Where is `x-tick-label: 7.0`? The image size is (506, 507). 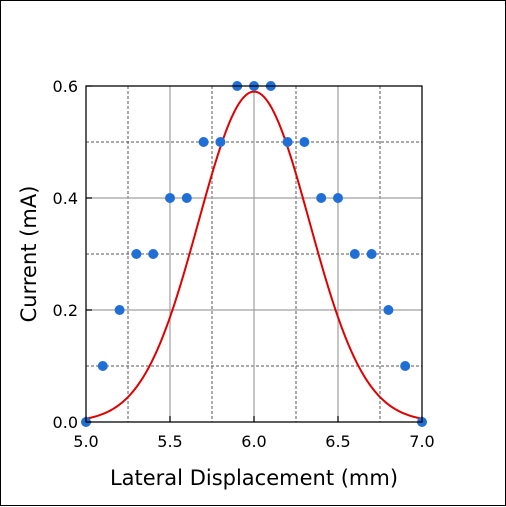 x-tick-label: 7.0 is located at coordinates (421, 441).